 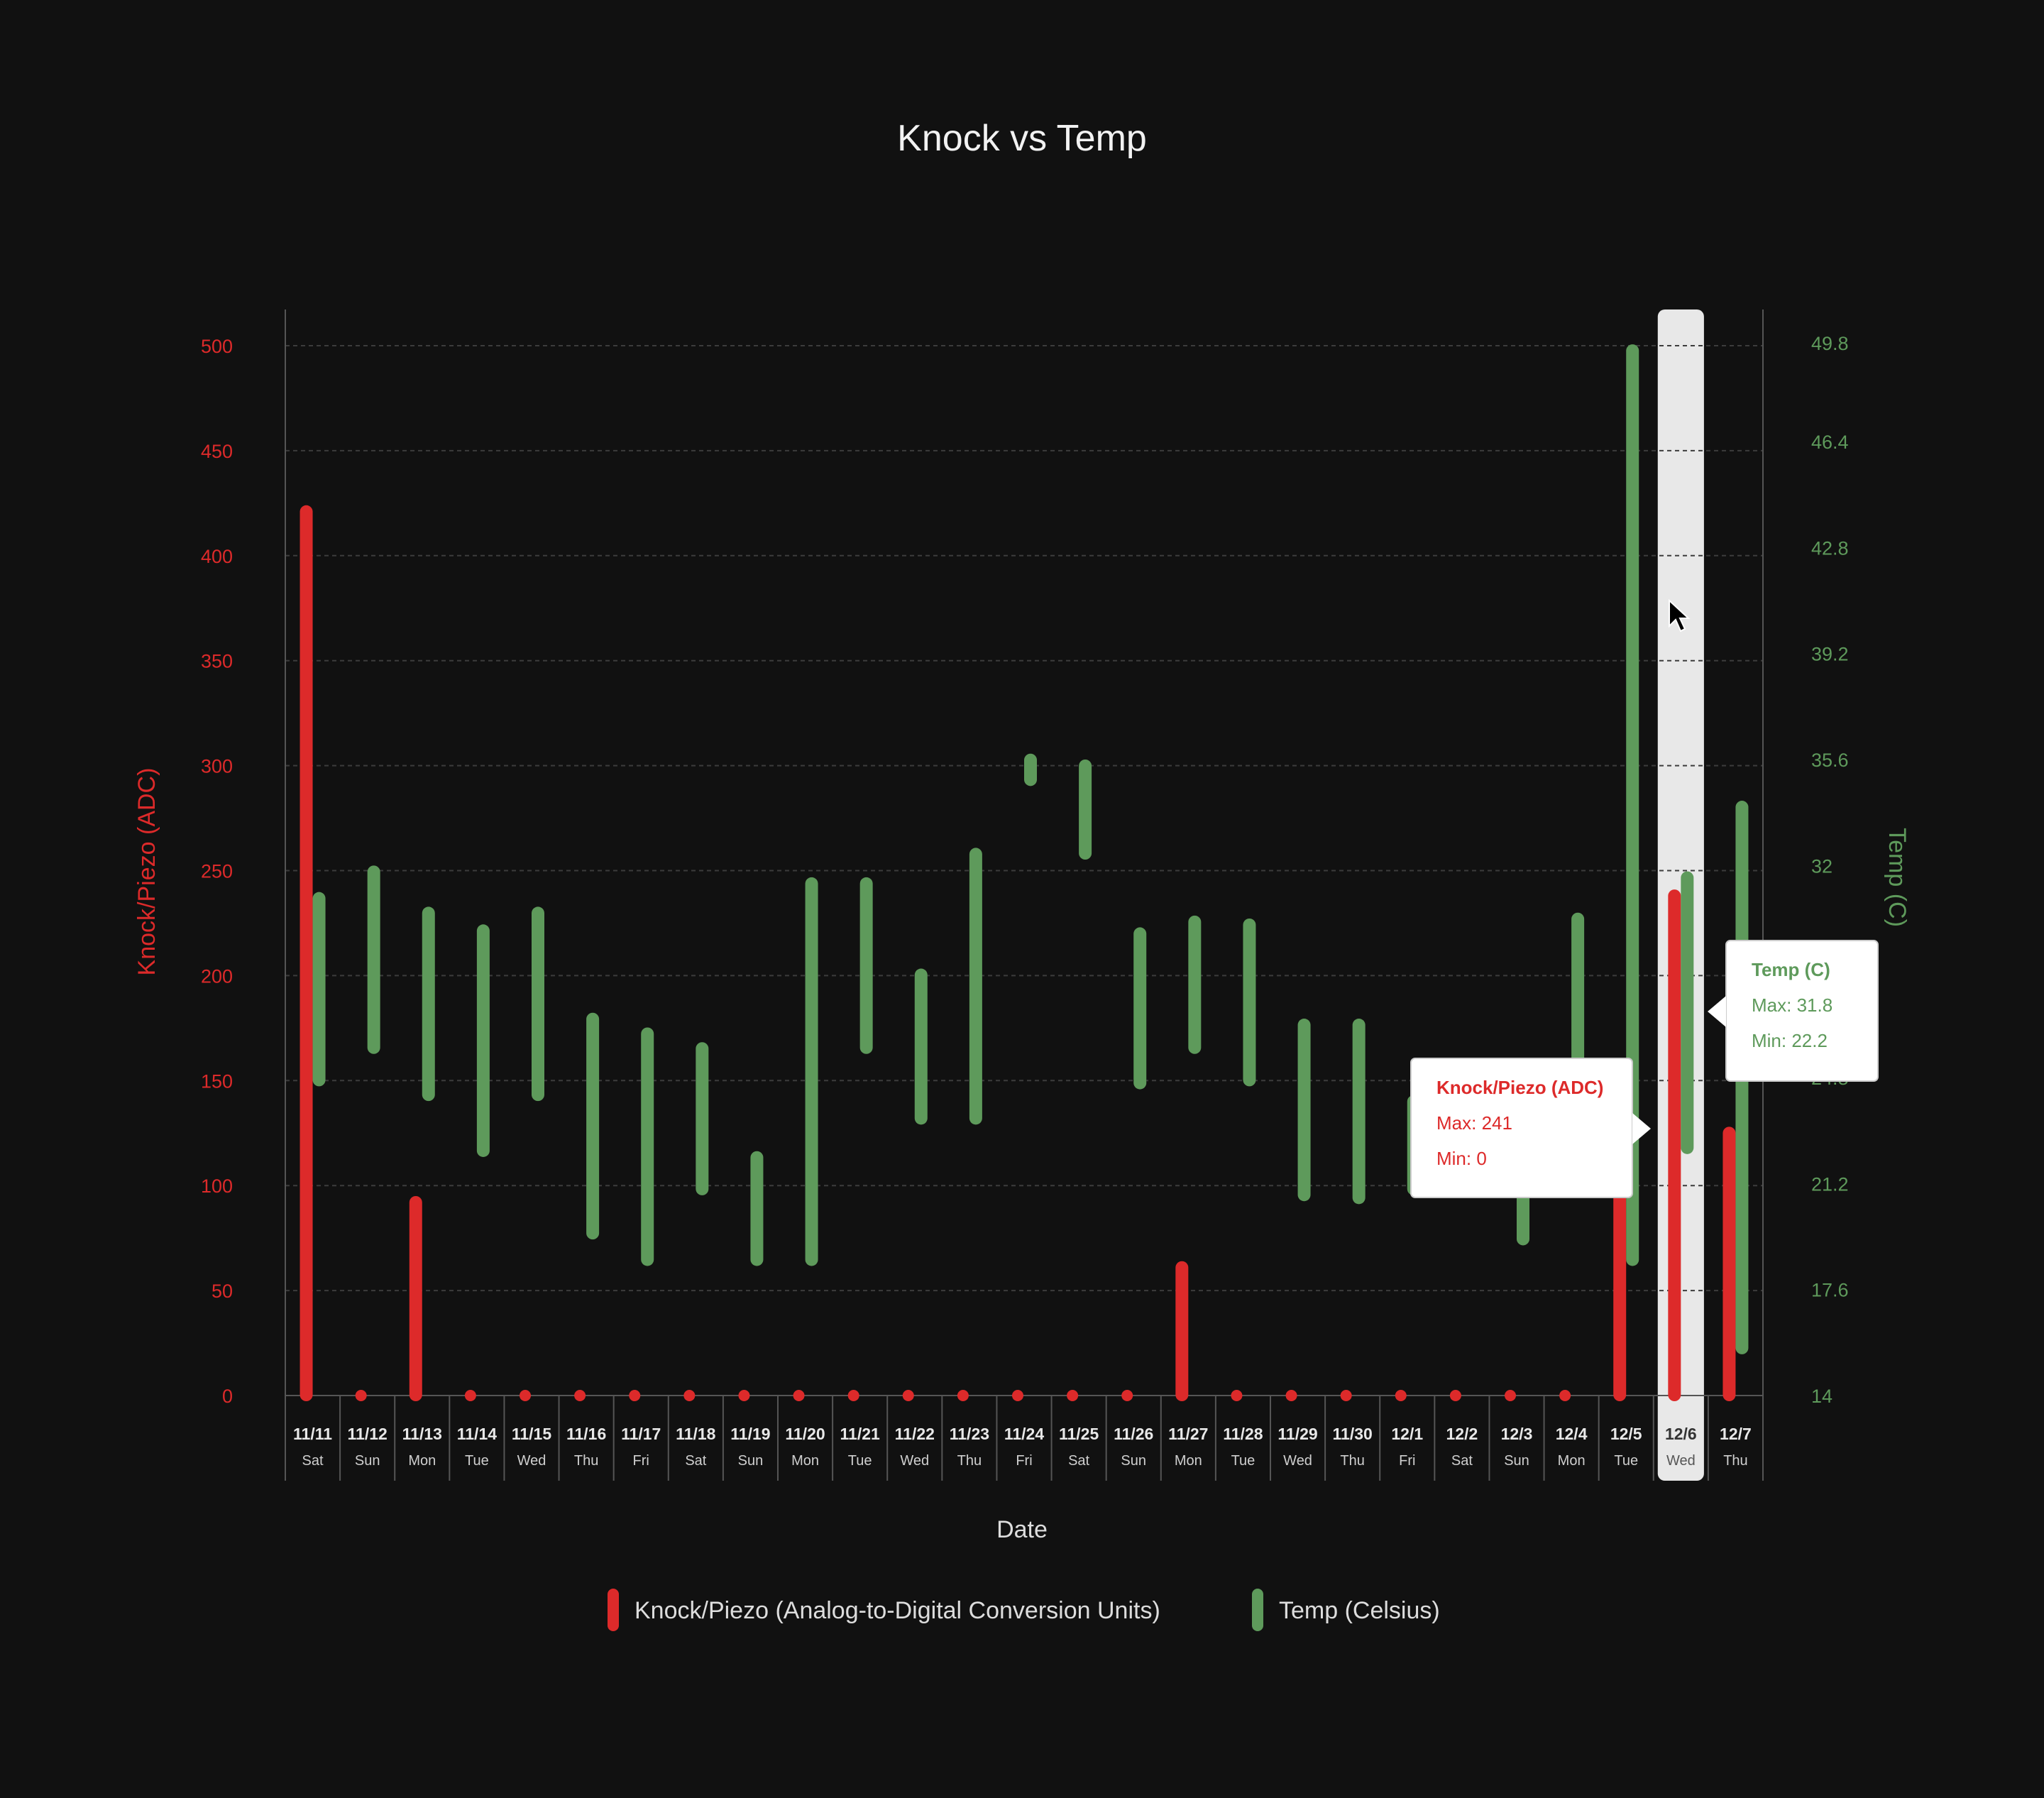 I want to click on x-tick-date-label: 11/15, so click(x=531, y=1434).